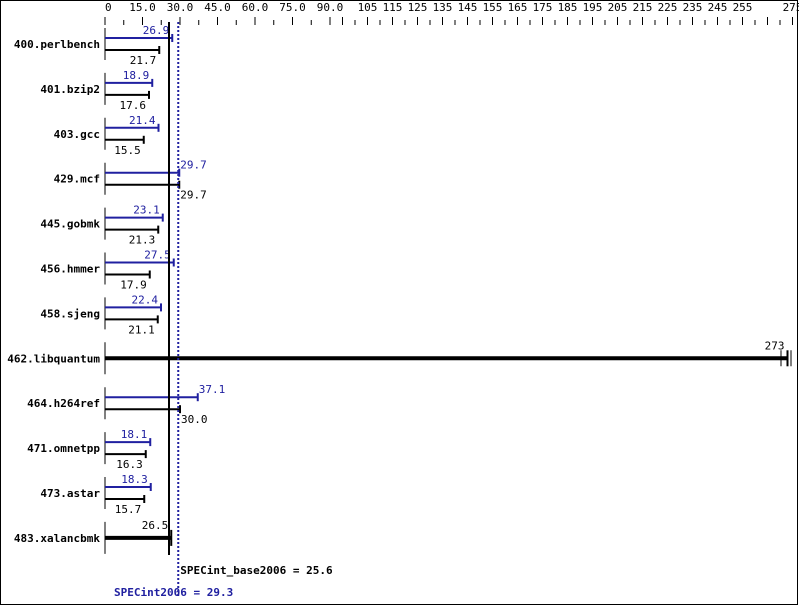 Image resolution: width=799 pixels, height=606 pixels. Describe the element at coordinates (468, 7) in the screenshot. I see `x-tick-label: 145` at that location.